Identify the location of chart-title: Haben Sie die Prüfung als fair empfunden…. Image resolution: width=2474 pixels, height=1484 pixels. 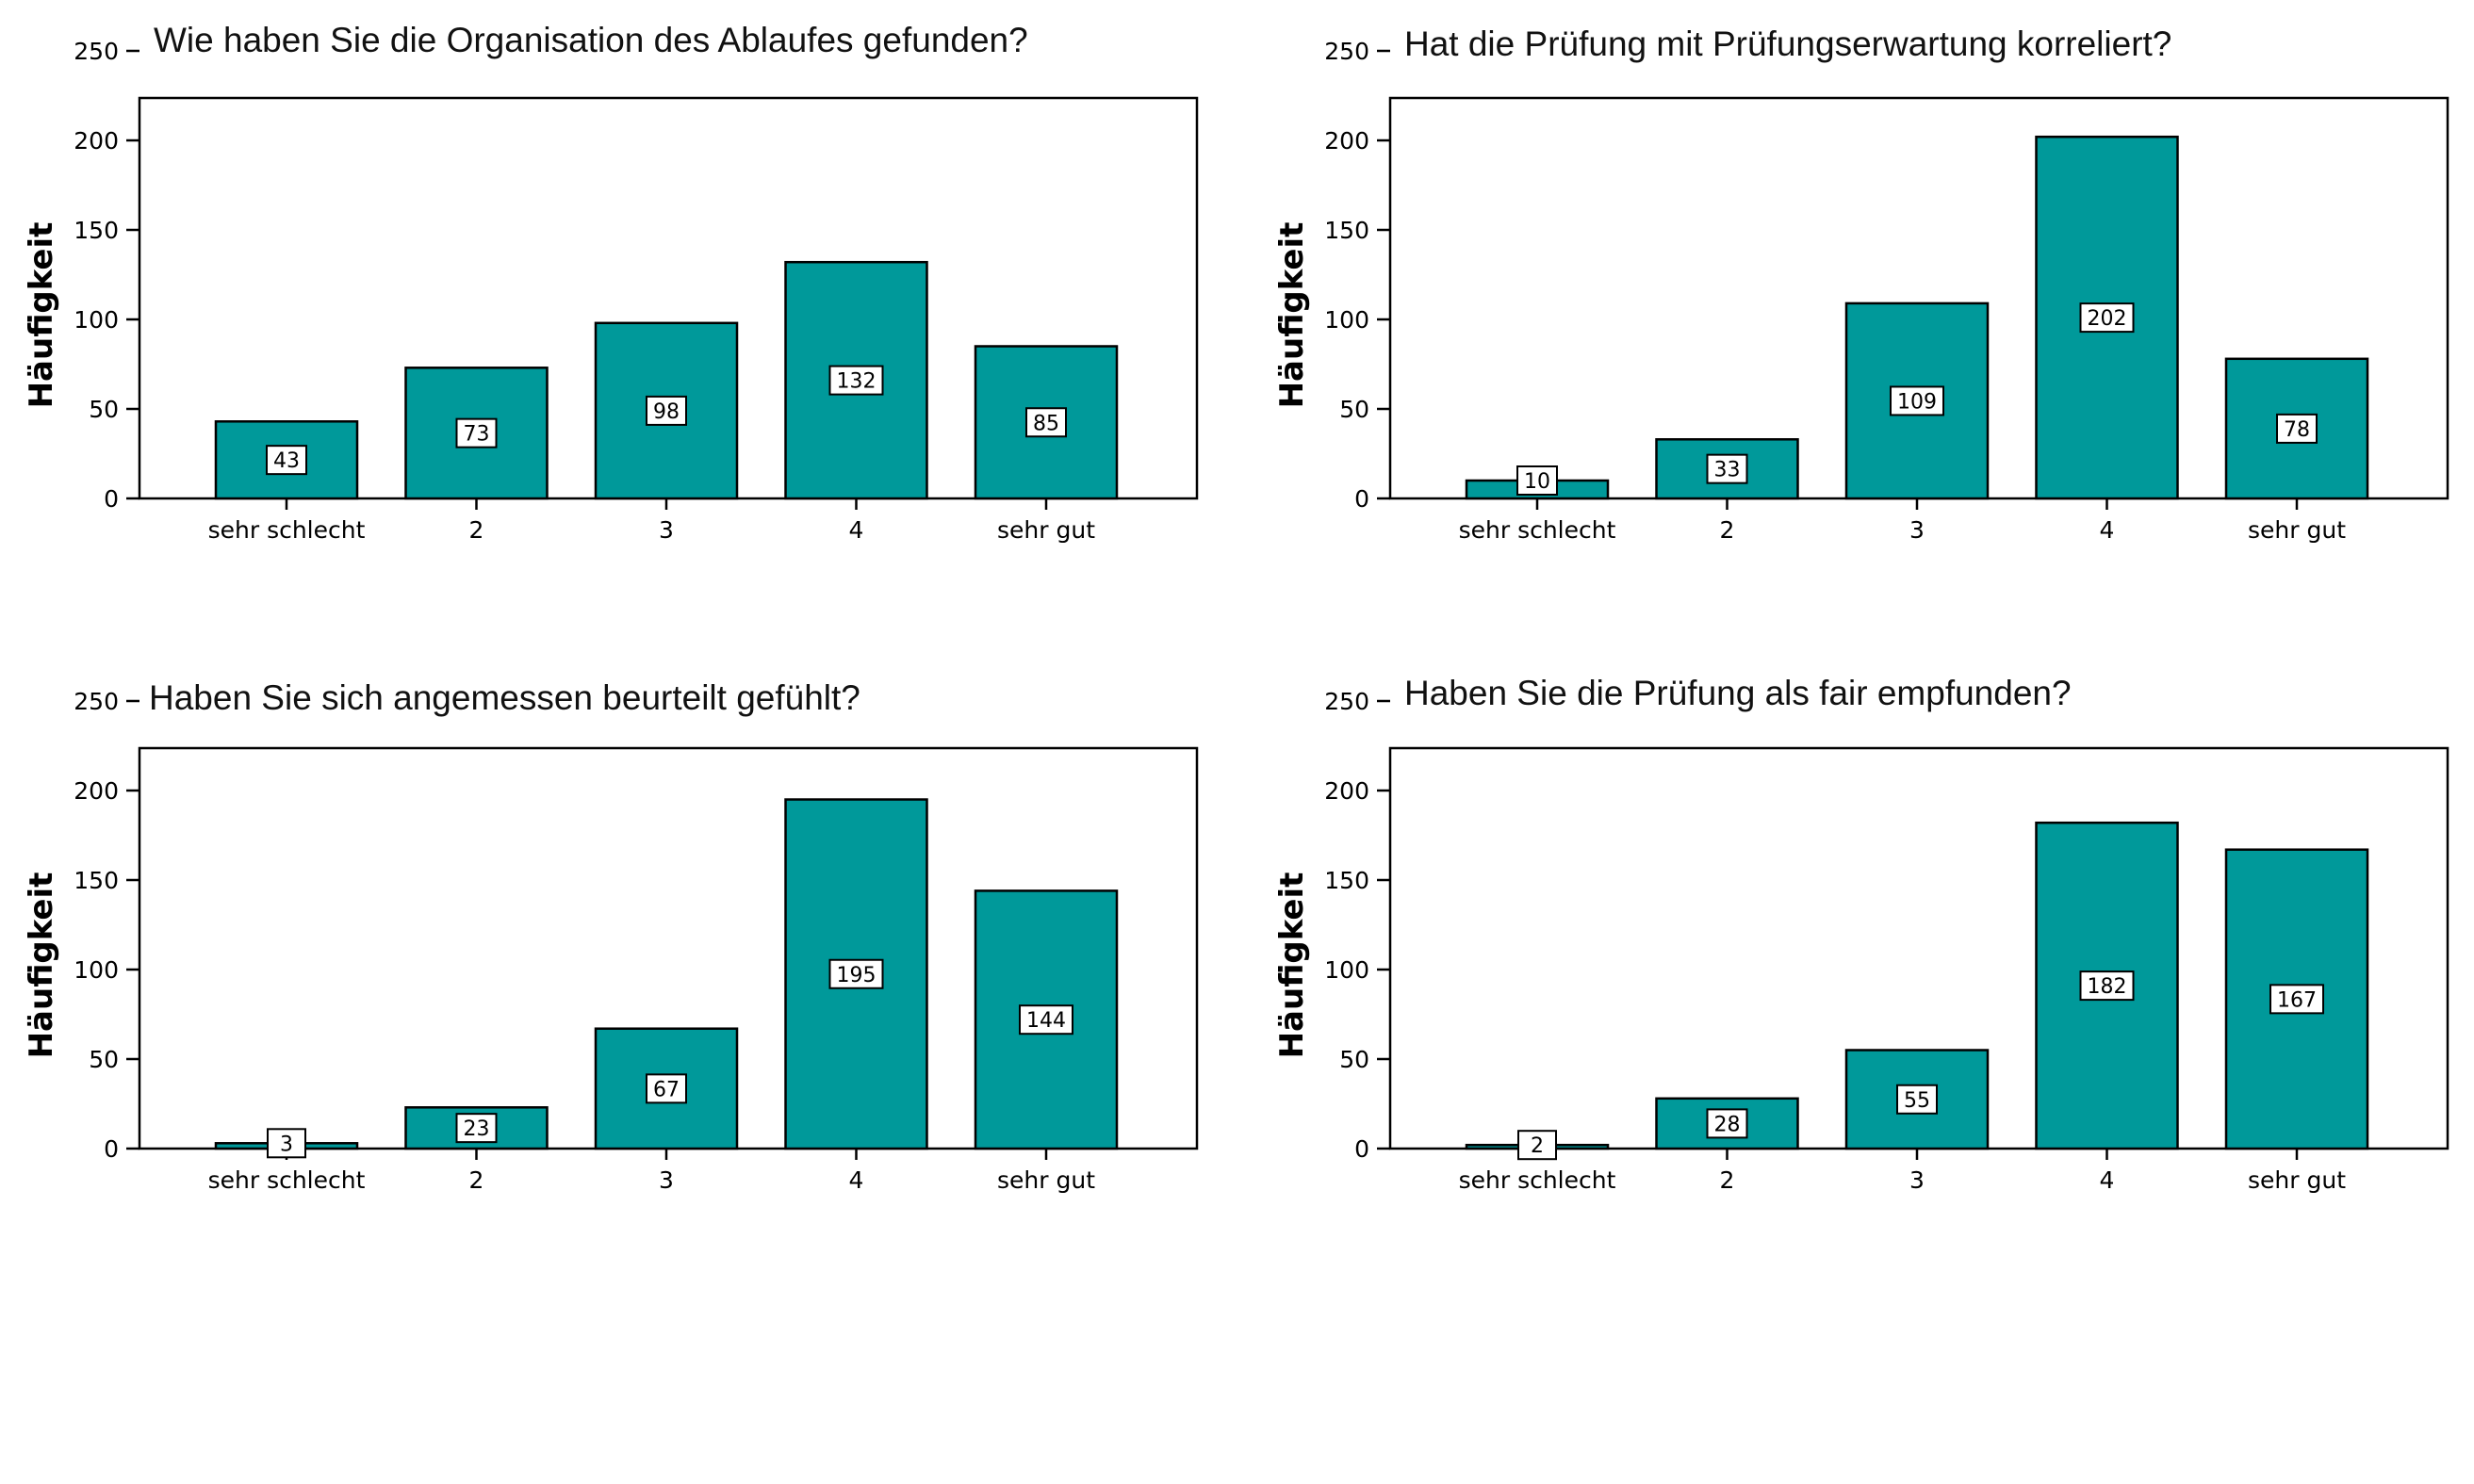
(1738, 693).